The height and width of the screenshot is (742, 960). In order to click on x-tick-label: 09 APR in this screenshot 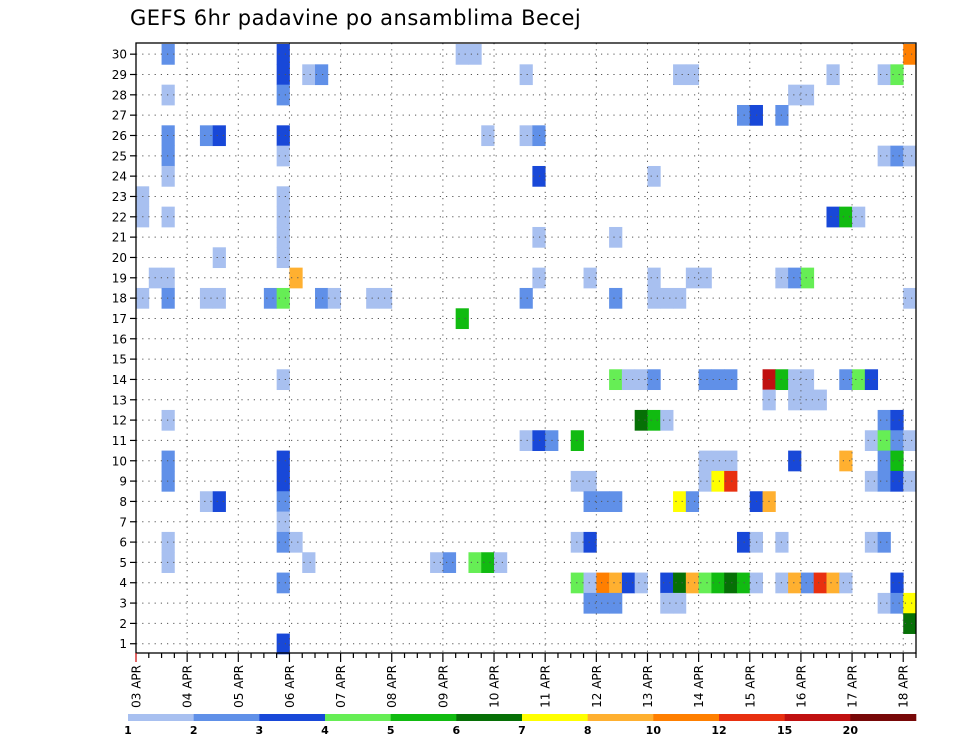, I will do `click(443, 686)`.